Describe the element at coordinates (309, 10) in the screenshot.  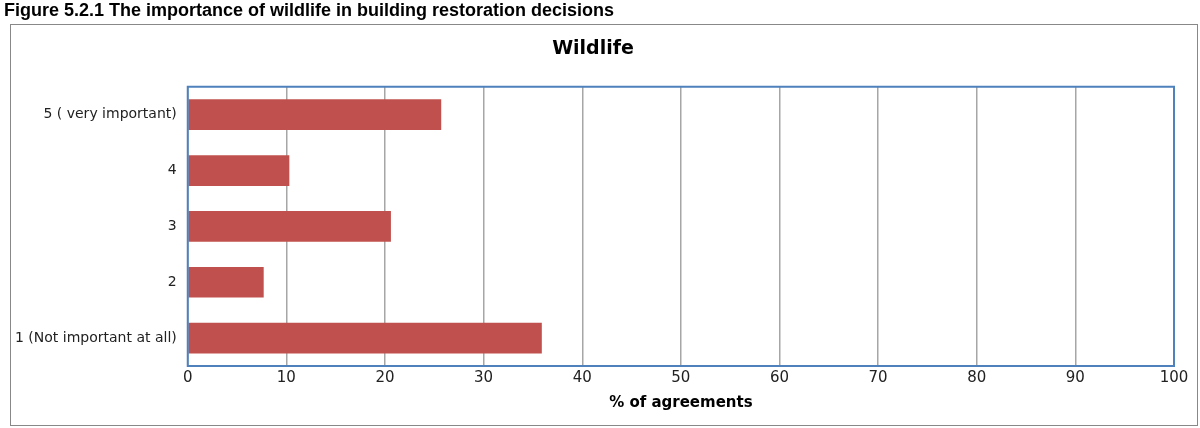
I see `caption: Figure 5.2.1 The importance of wildlife in building restoration decisions` at that location.